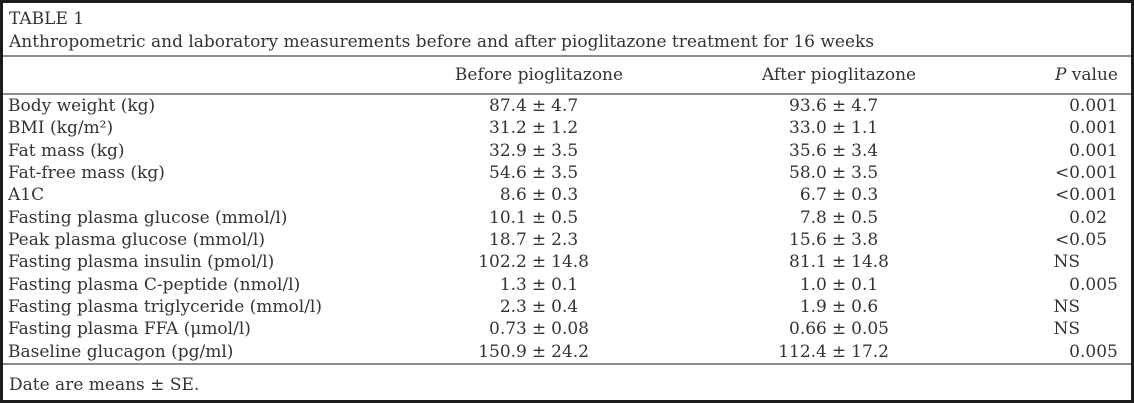 The height and width of the screenshot is (403, 1134). What do you see at coordinates (567, 363) in the screenshot?
I see `rule-bottom` at bounding box center [567, 363].